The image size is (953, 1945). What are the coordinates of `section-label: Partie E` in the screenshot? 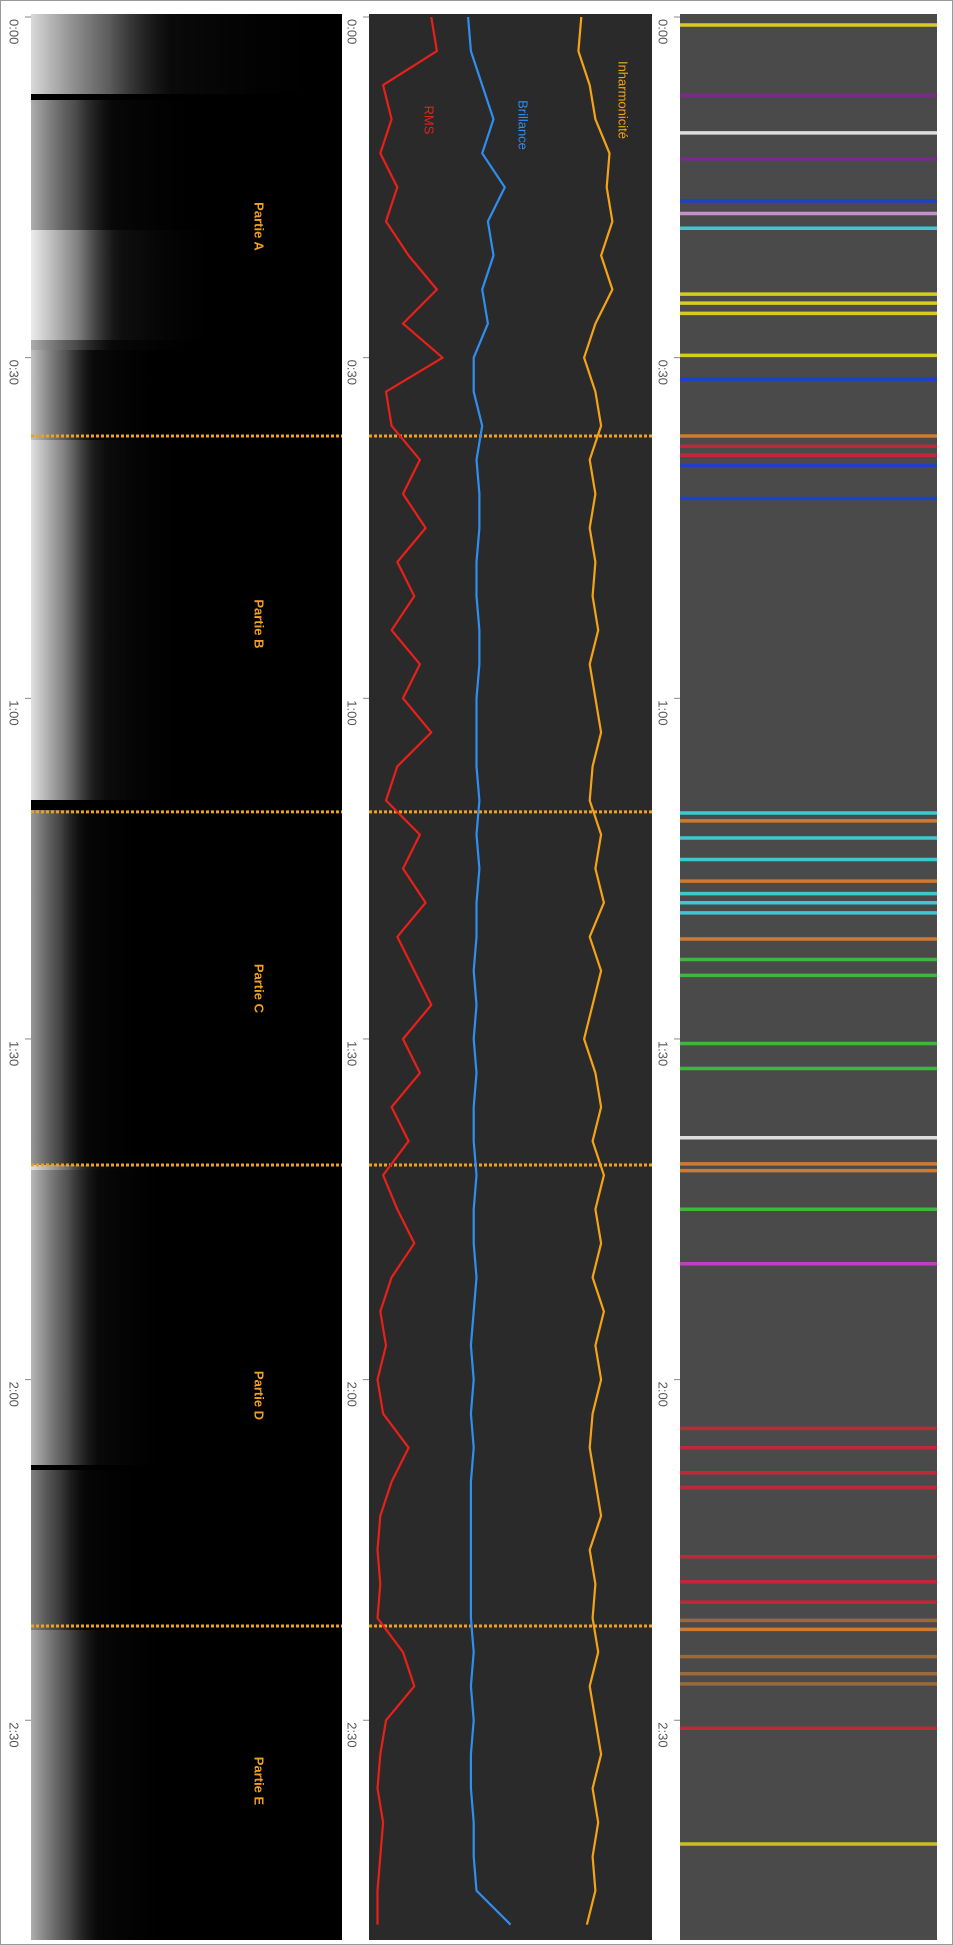 It's located at (259, 1781).